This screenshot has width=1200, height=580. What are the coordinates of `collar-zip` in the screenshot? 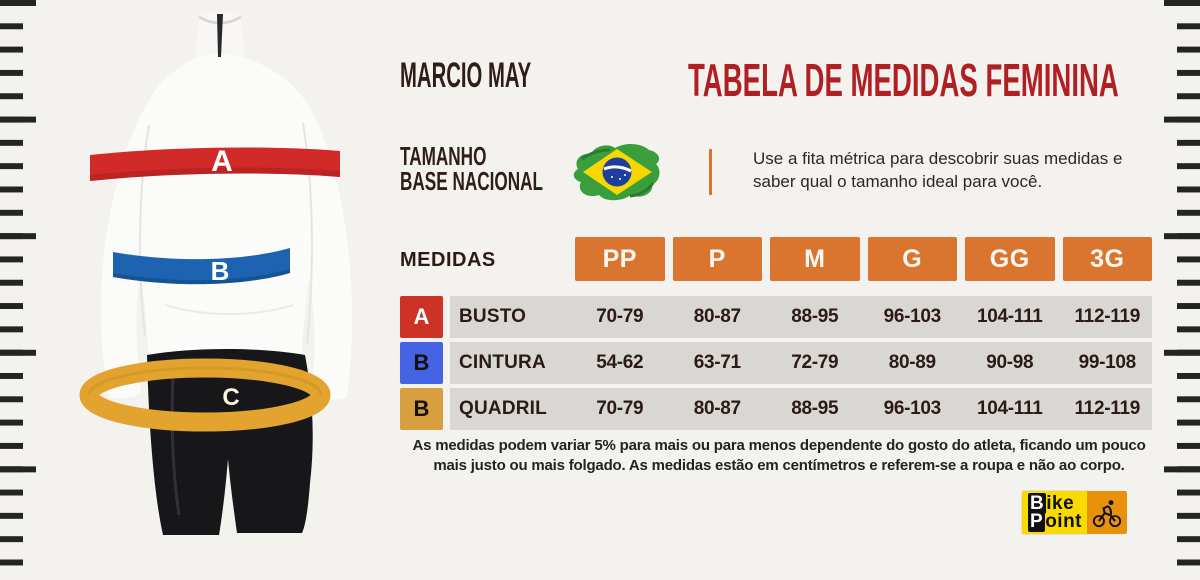 It's located at (220, 35).